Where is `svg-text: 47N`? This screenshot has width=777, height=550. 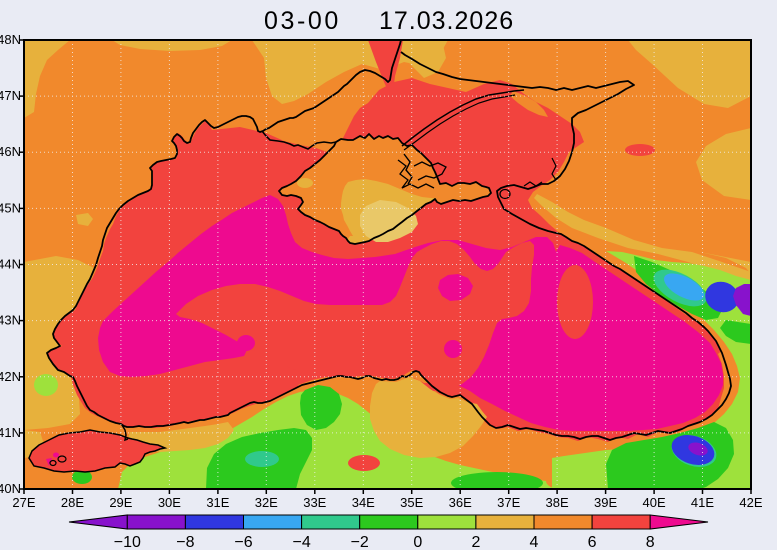 svg-text: 47N is located at coordinates (10, 95).